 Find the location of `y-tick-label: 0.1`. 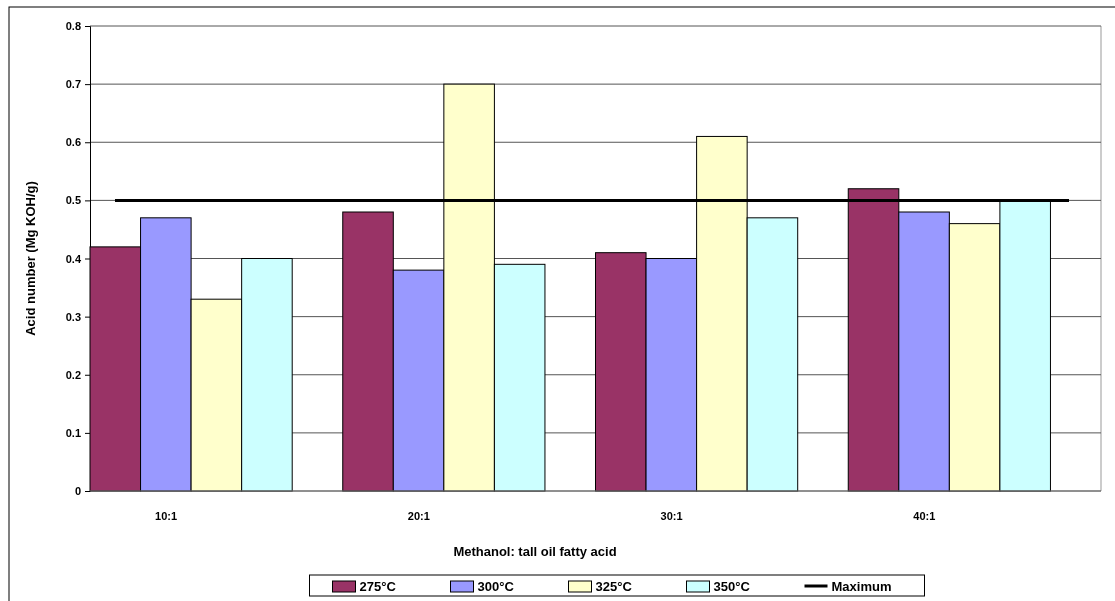

y-tick-label: 0.1 is located at coordinates (73, 432).